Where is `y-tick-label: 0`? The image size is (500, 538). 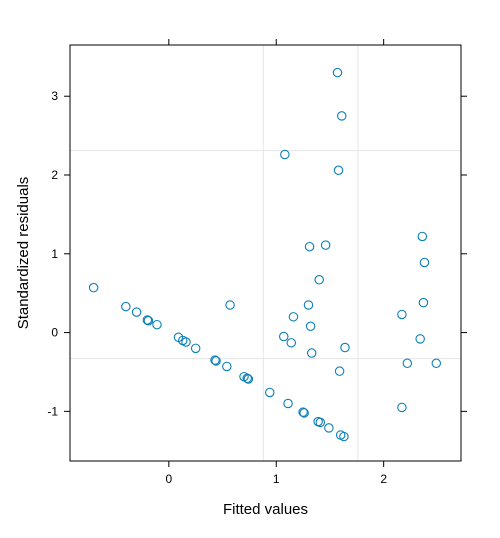 y-tick-label: 0 is located at coordinates (54, 333).